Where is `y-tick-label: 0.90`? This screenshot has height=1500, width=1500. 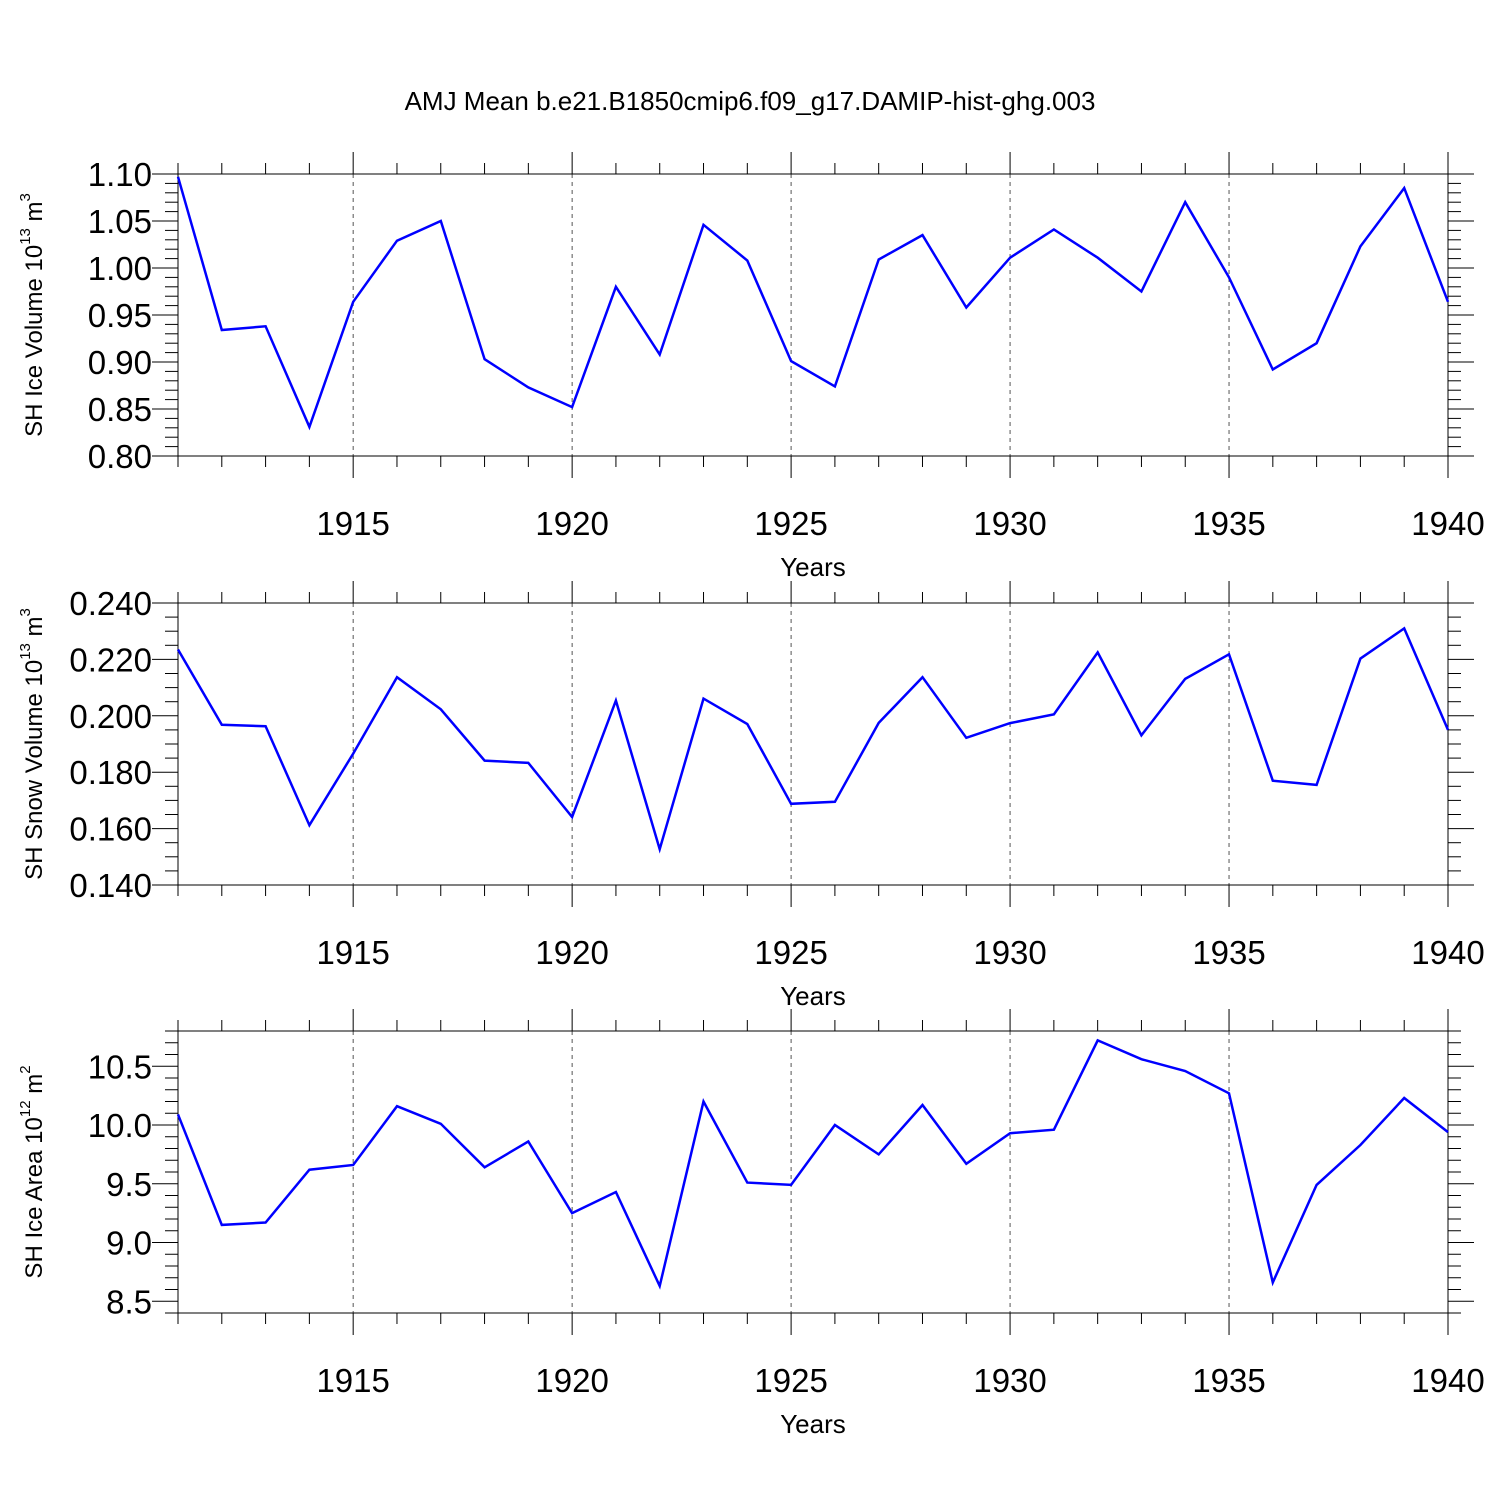
y-tick-label: 0.90 is located at coordinates (120, 362).